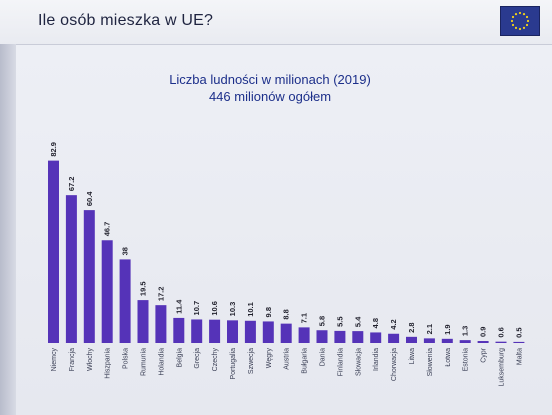  What do you see at coordinates (447, 329) in the screenshot?
I see `value-label: 1.9` at bounding box center [447, 329].